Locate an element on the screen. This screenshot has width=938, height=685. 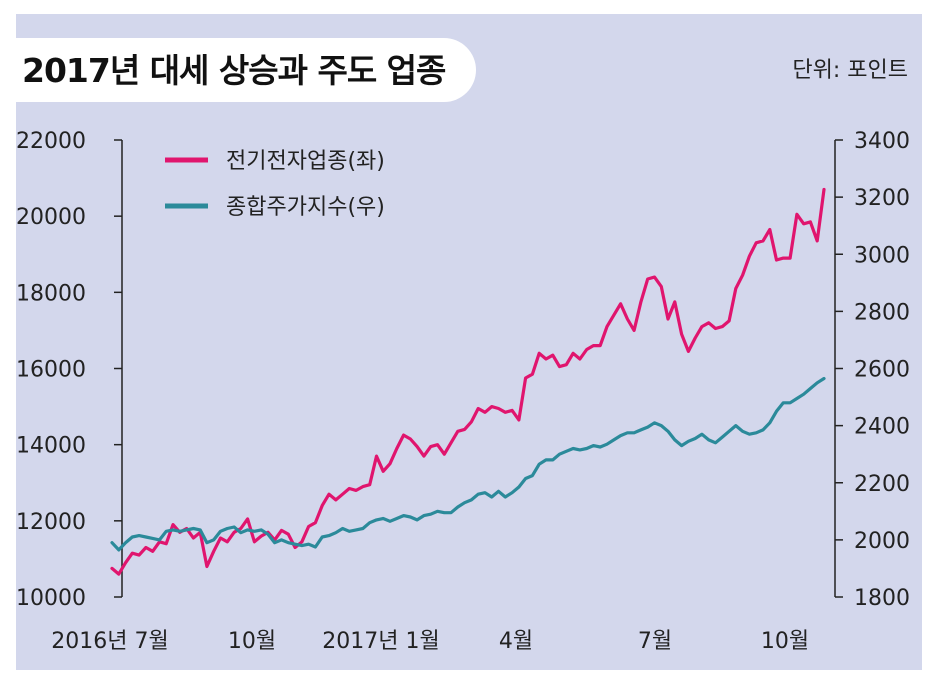
x-tick-label: 7월 is located at coordinates (655, 641).